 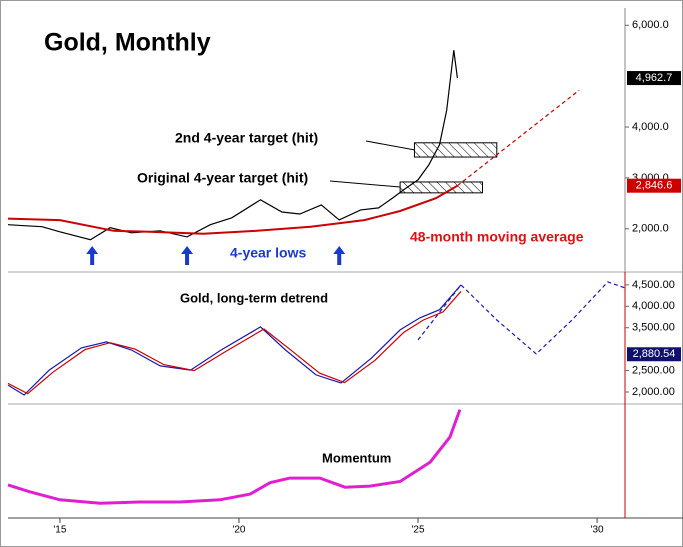 I want to click on annotation: 4-year lows, so click(x=268, y=253).